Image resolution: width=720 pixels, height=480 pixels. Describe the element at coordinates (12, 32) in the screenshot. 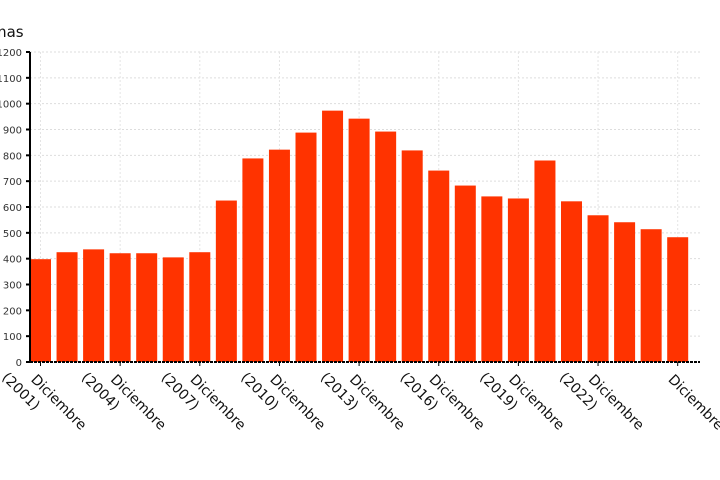

I see `y-axis-label: mas` at that location.